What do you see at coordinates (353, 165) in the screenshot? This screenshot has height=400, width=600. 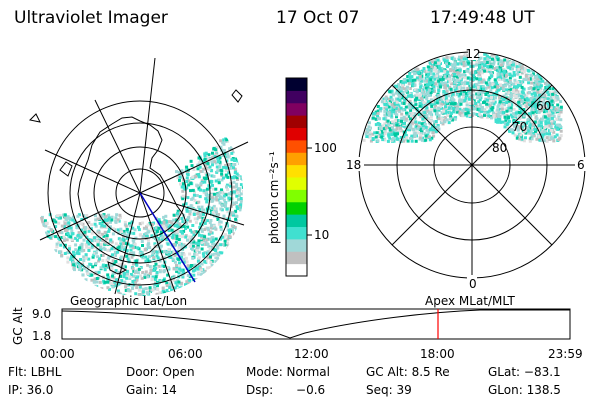 I see `mlt-label-18: 18` at bounding box center [353, 165].